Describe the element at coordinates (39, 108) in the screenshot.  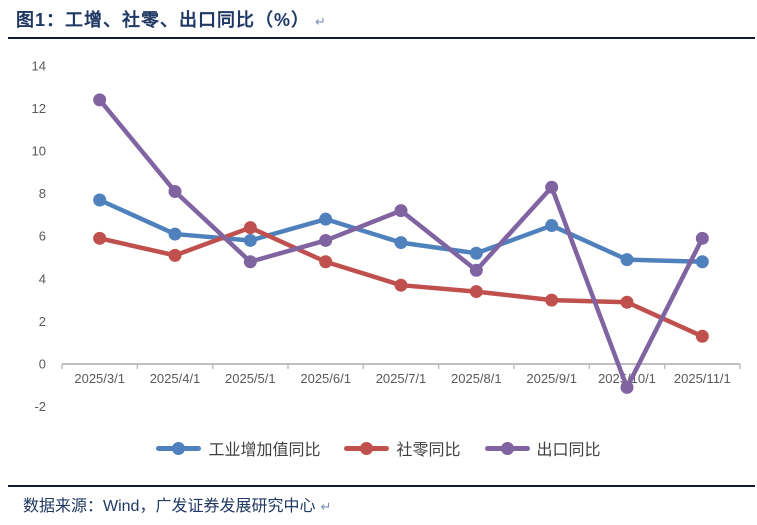
I see `y-axis-label: 12` at that location.